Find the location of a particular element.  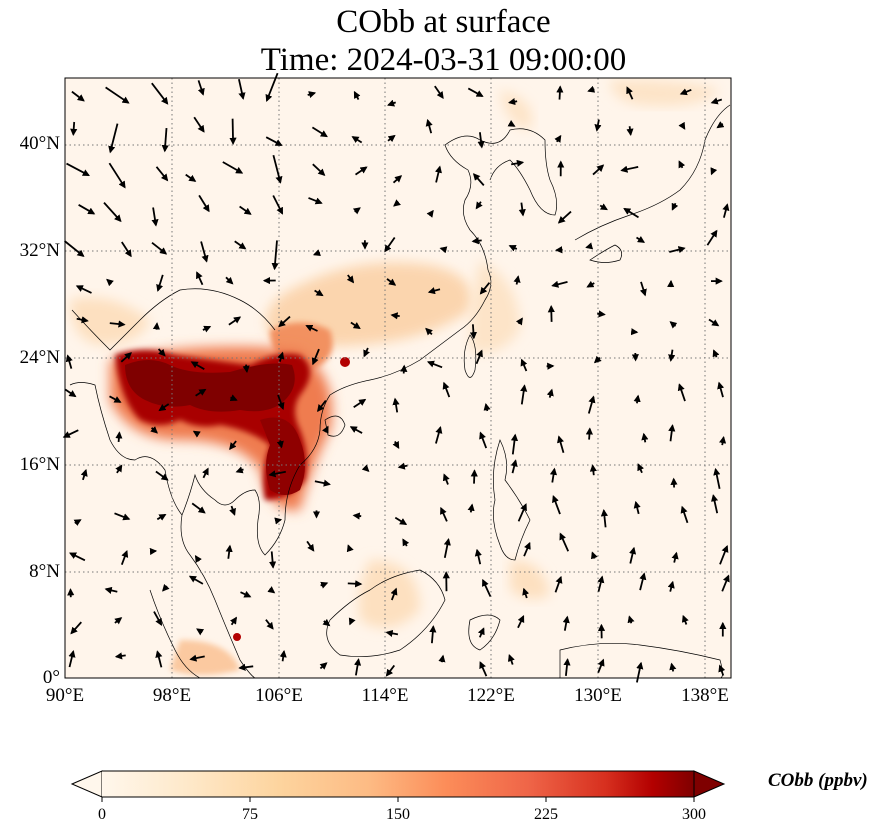

lat-tick-label: 16°N is located at coordinates (39, 464).